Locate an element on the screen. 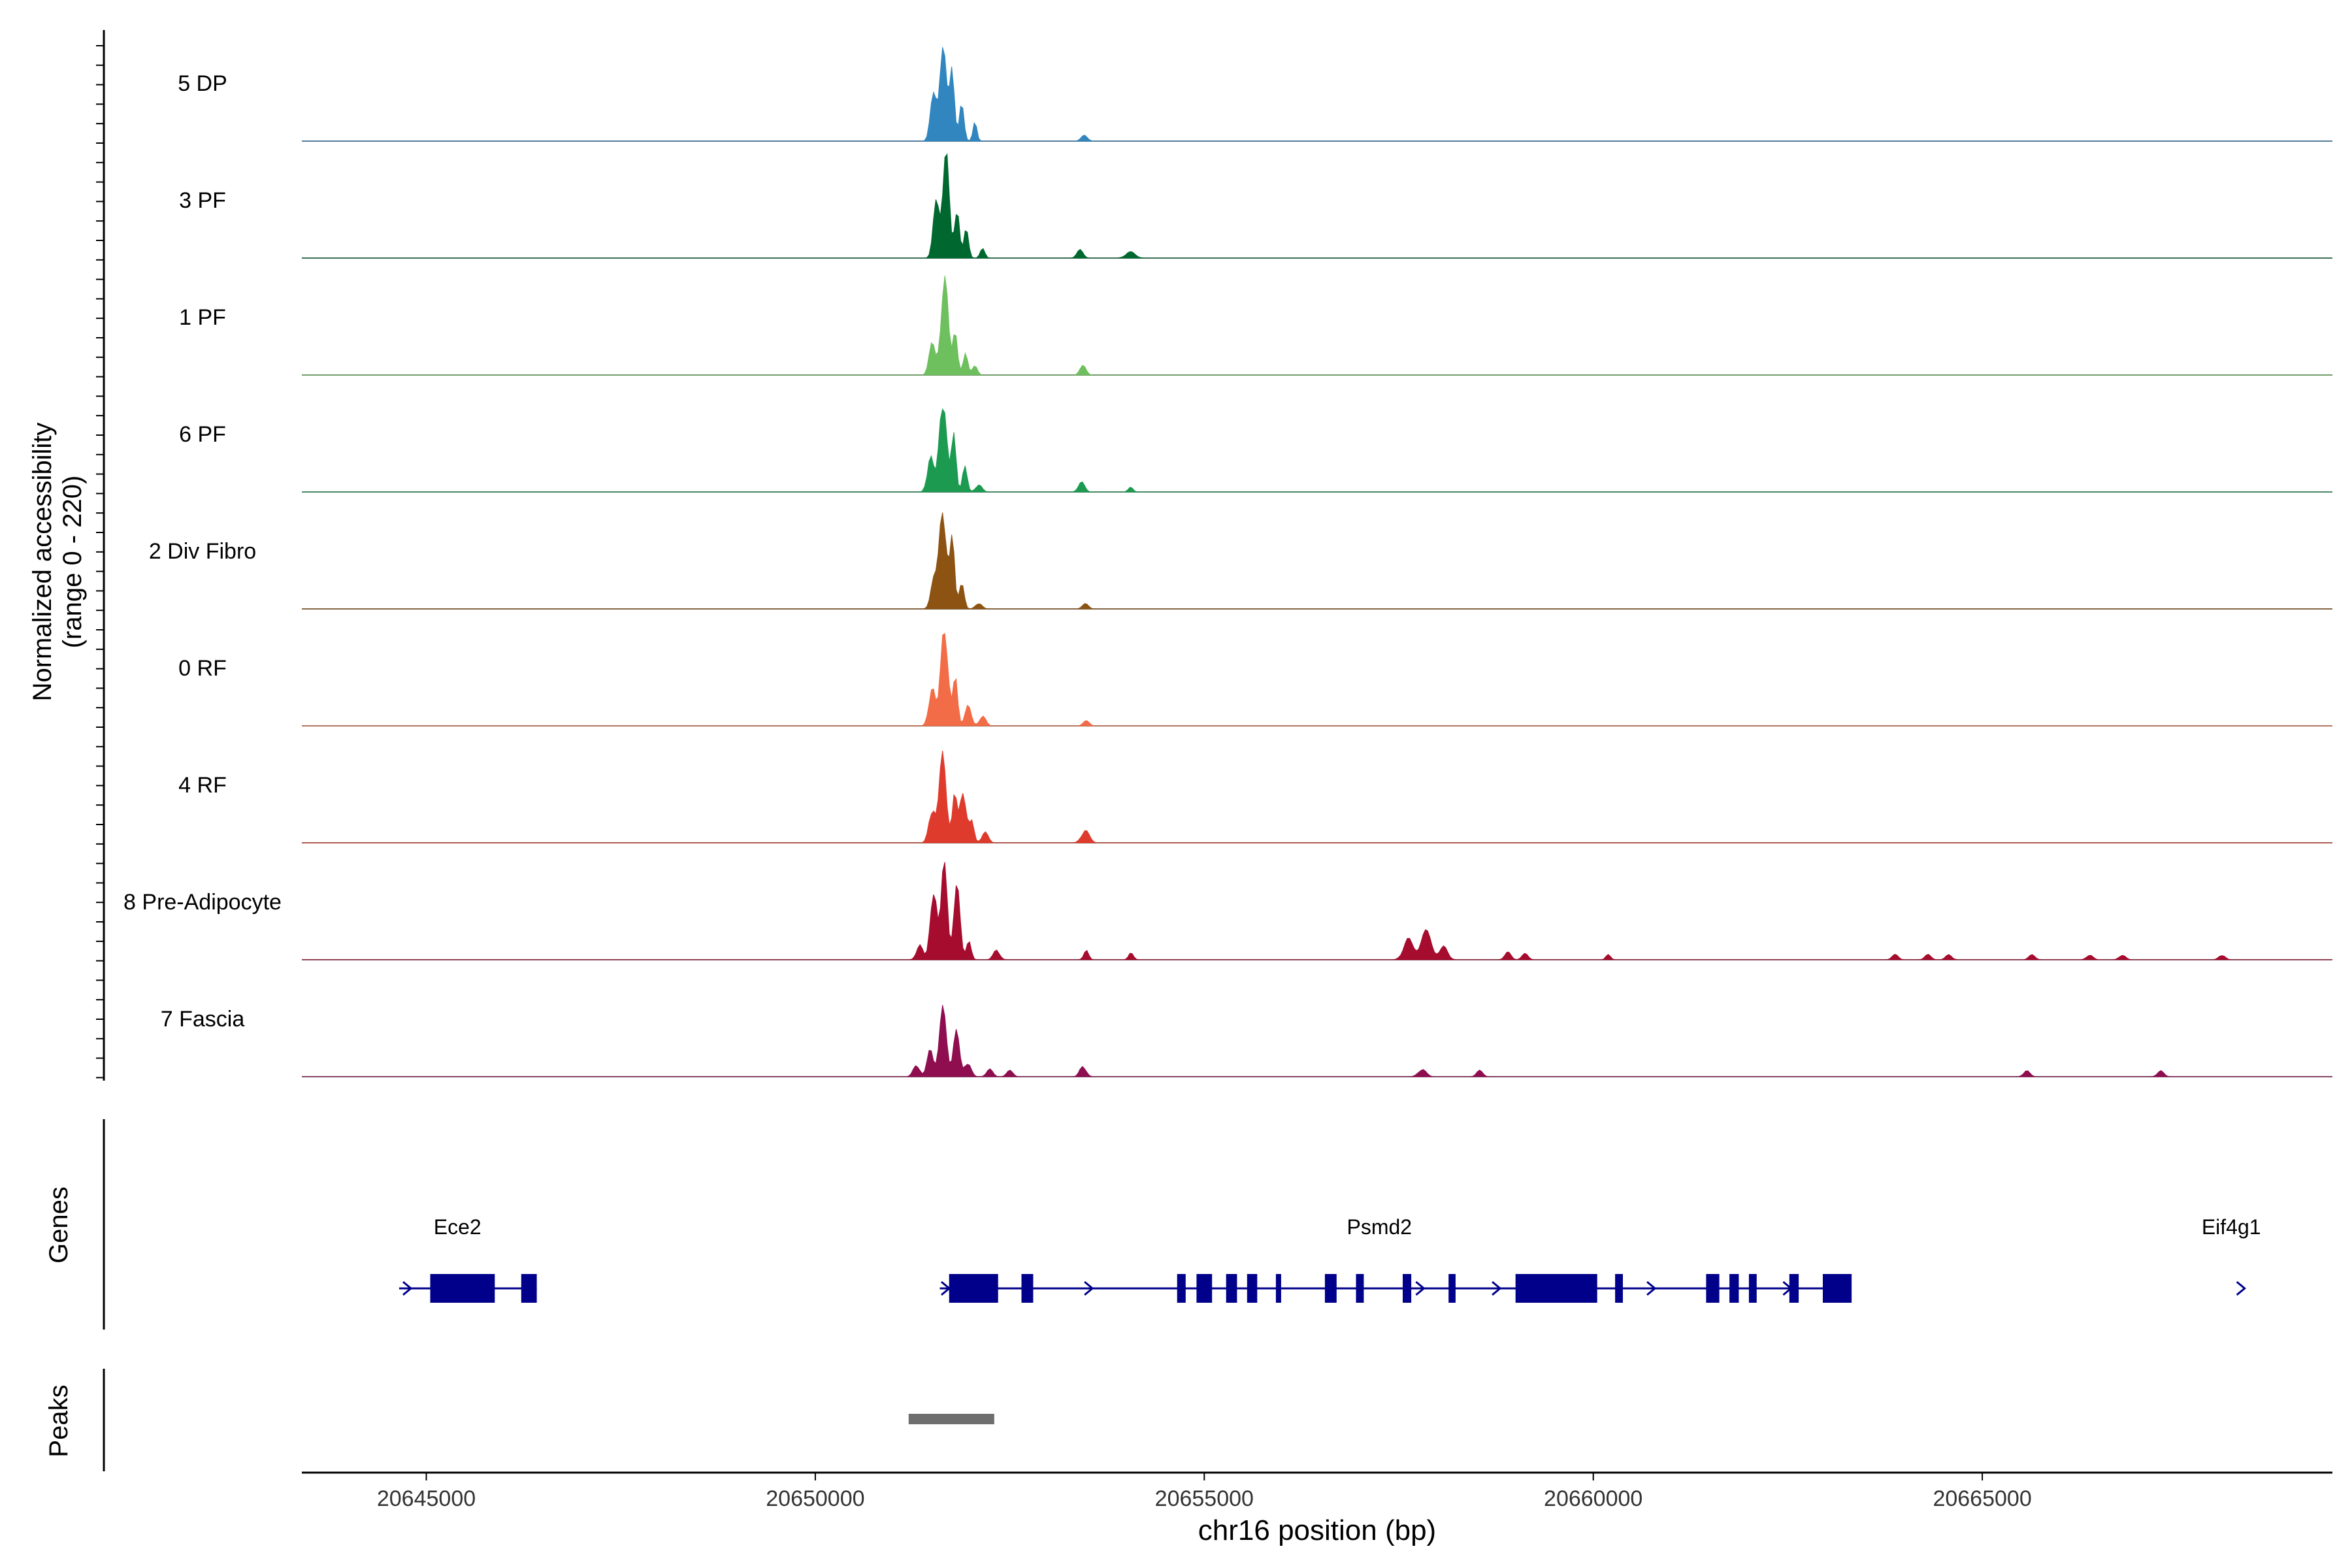  track-4: 2 Div Fibro is located at coordinates (1240, 561).